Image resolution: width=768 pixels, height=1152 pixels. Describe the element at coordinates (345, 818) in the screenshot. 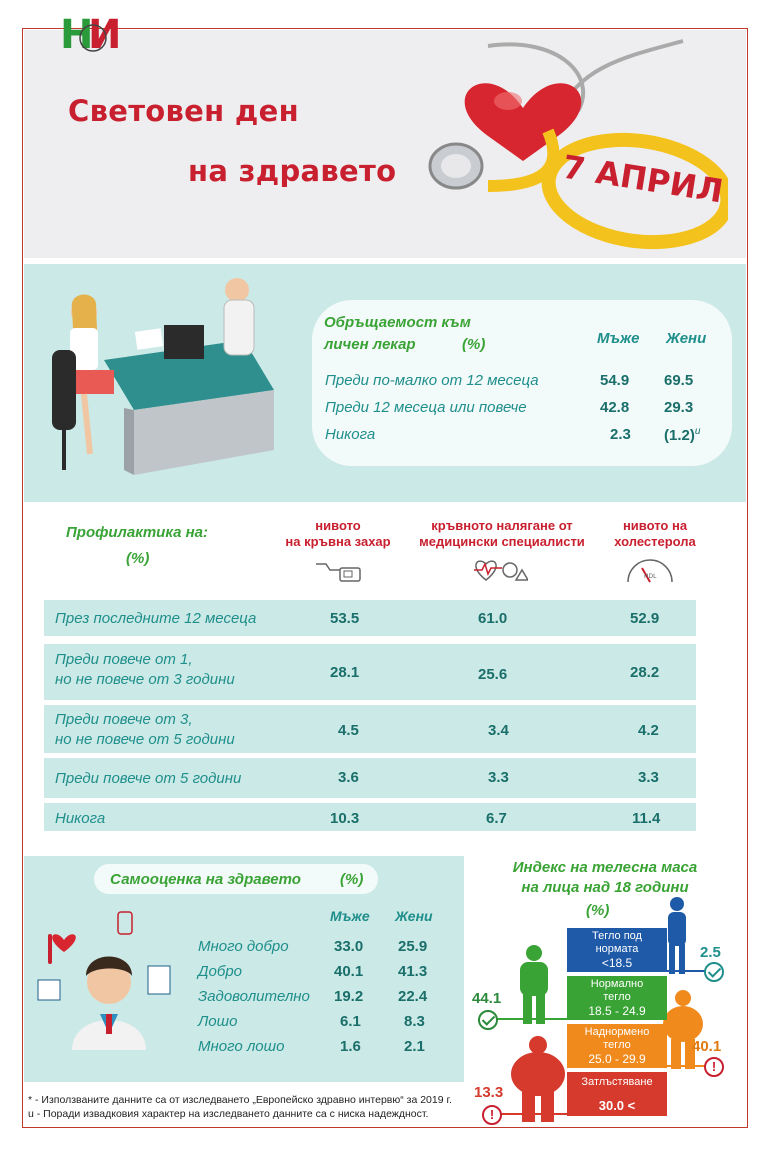

I see `prevention-value: 10.3` at that location.